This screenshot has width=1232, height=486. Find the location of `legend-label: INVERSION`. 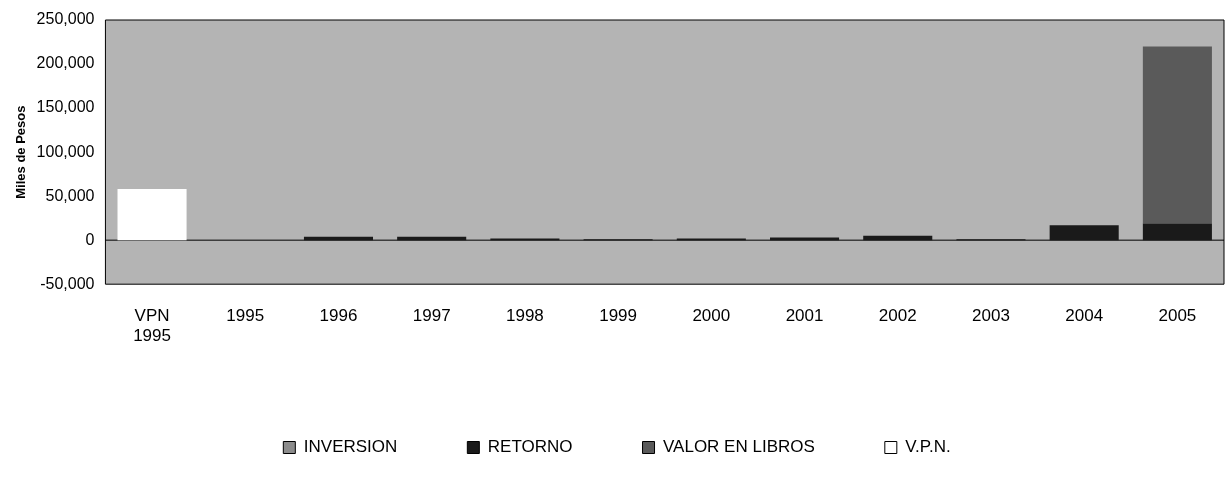

legend-label: INVERSION is located at coordinates (350, 447).